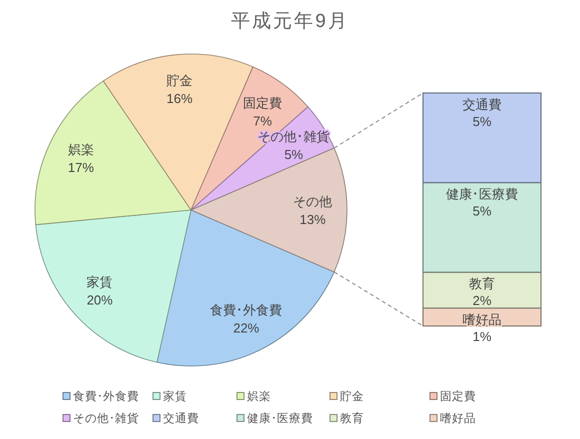 Image resolution: width=580 pixels, height=439 pixels. What do you see at coordinates (482, 336) in the screenshot?
I see `data-label: 1%` at bounding box center [482, 336].